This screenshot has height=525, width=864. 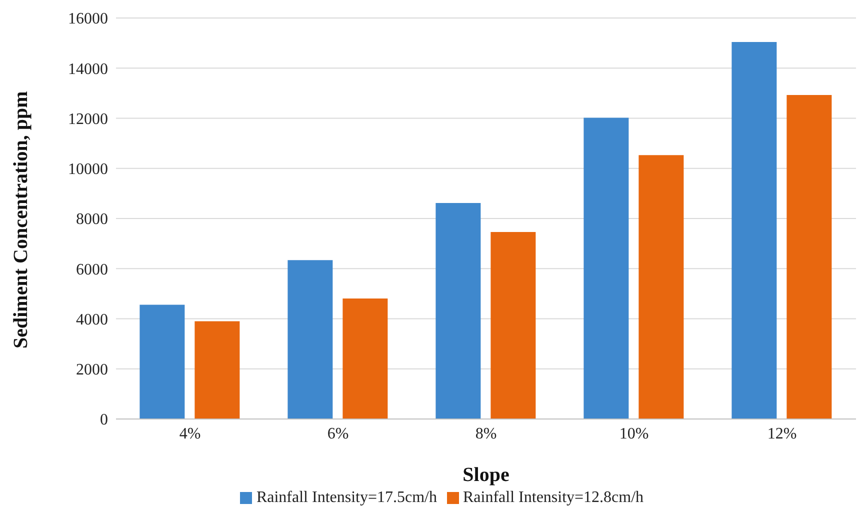 What do you see at coordinates (88, 19) in the screenshot?
I see `y-tick-label: 16000` at bounding box center [88, 19].